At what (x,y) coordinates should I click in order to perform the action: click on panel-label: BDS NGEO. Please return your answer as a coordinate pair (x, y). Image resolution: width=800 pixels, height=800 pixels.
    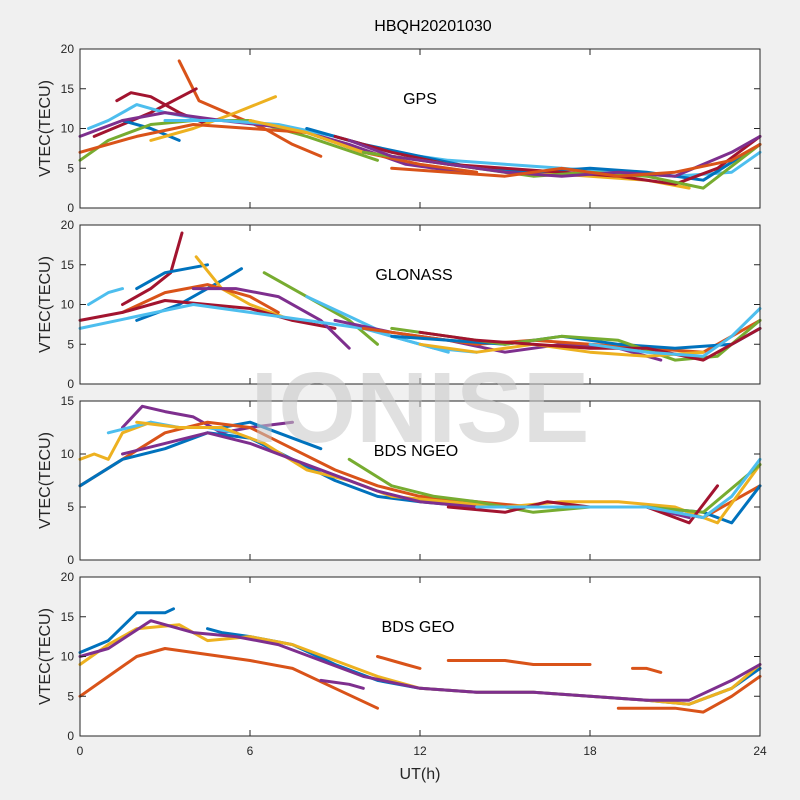
    Looking at the image, I should click on (416, 451).